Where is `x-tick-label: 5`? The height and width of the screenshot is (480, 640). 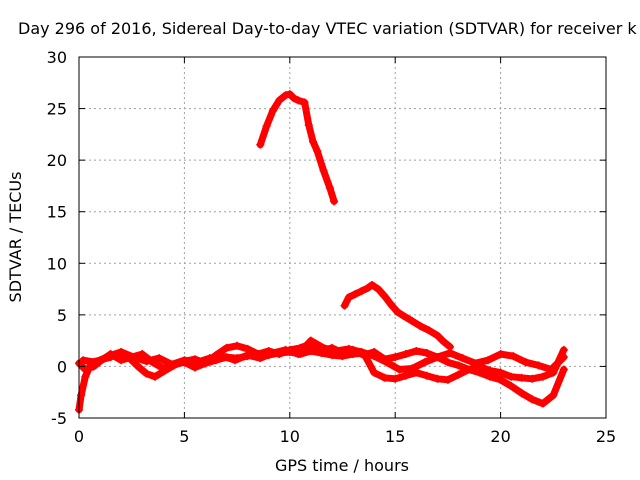 x-tick-label: 5 is located at coordinates (184, 436).